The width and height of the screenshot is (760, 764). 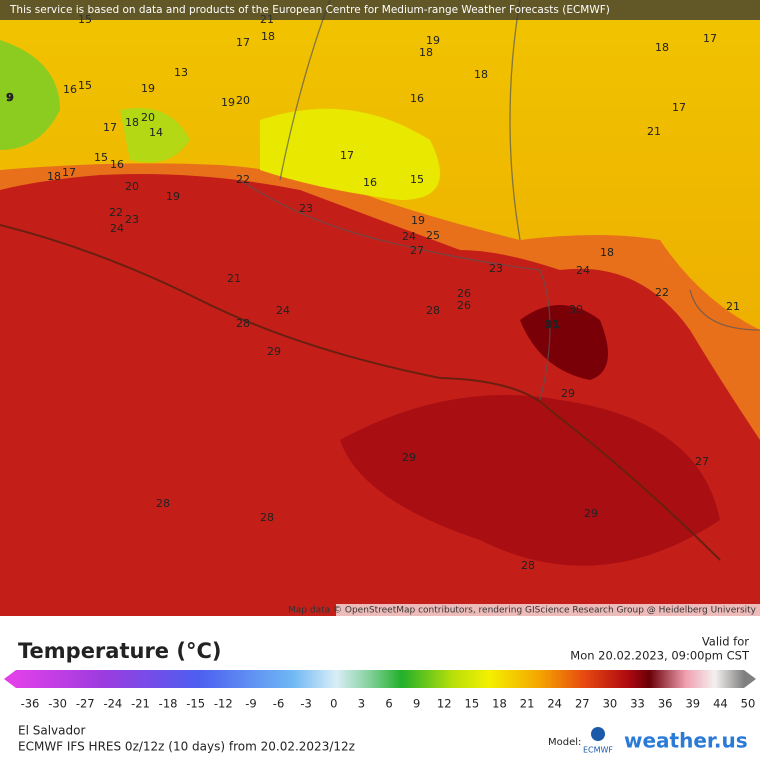 I want to click on contour-label: 25, so click(x=433, y=235).